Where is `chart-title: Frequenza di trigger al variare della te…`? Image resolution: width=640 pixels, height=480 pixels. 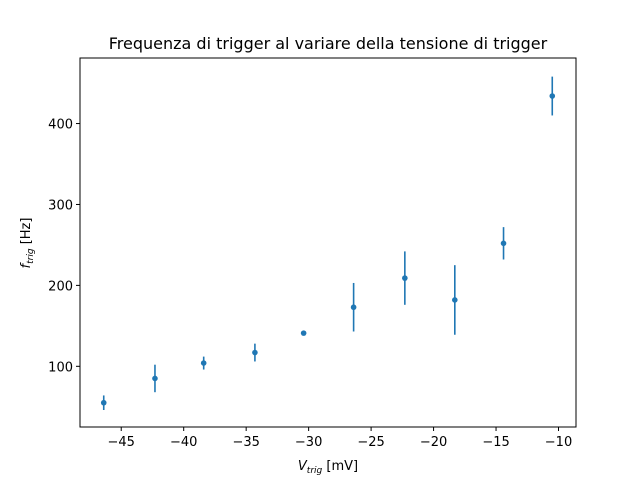 chart-title: Frequenza di trigger al variare della te… is located at coordinates (328, 43).